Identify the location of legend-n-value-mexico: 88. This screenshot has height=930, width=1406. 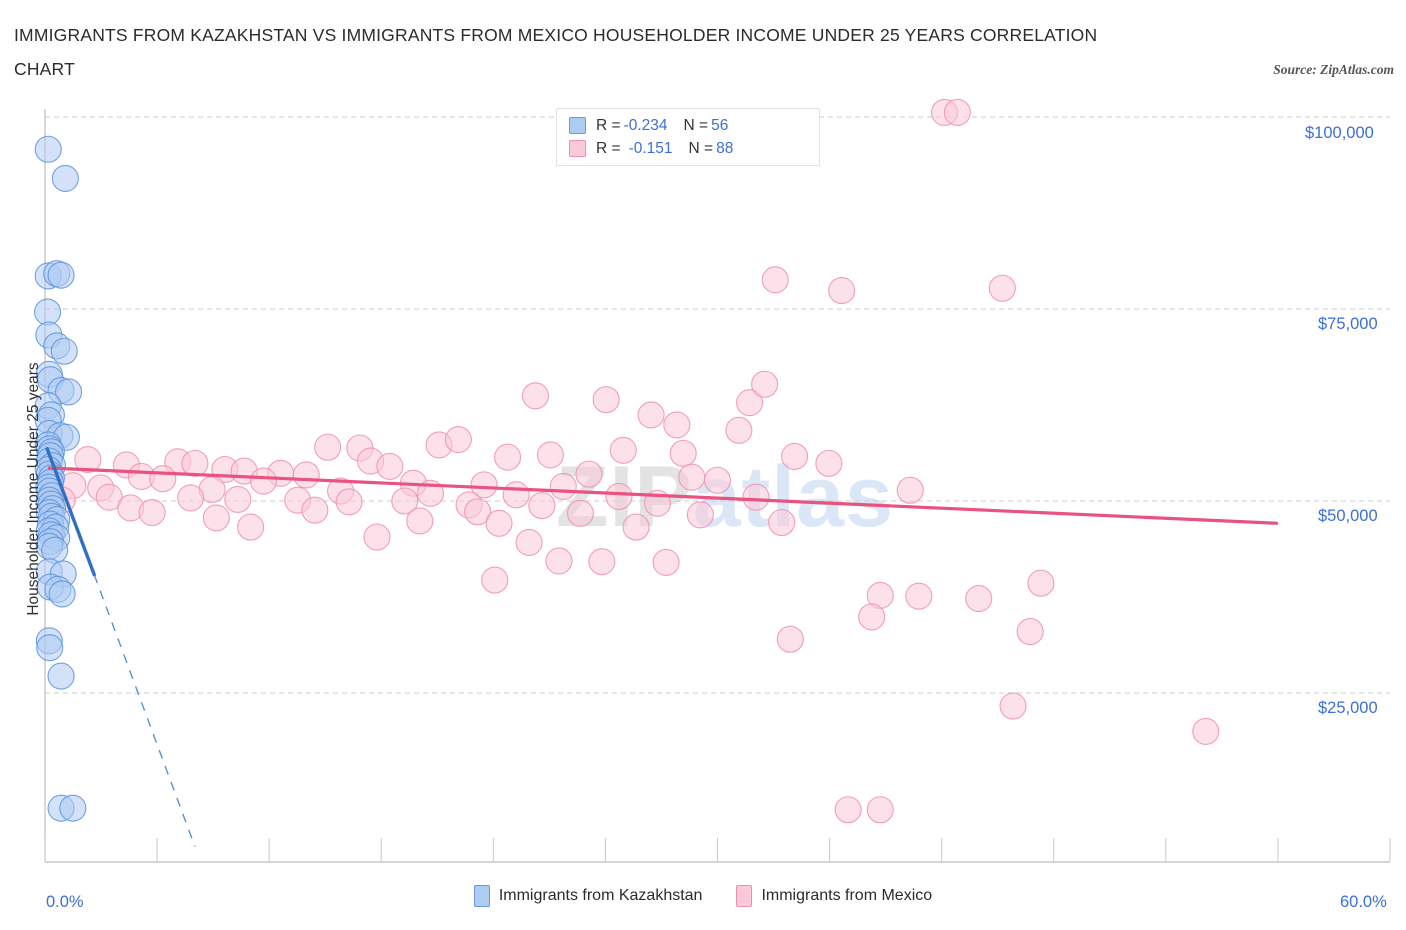
(725, 148).